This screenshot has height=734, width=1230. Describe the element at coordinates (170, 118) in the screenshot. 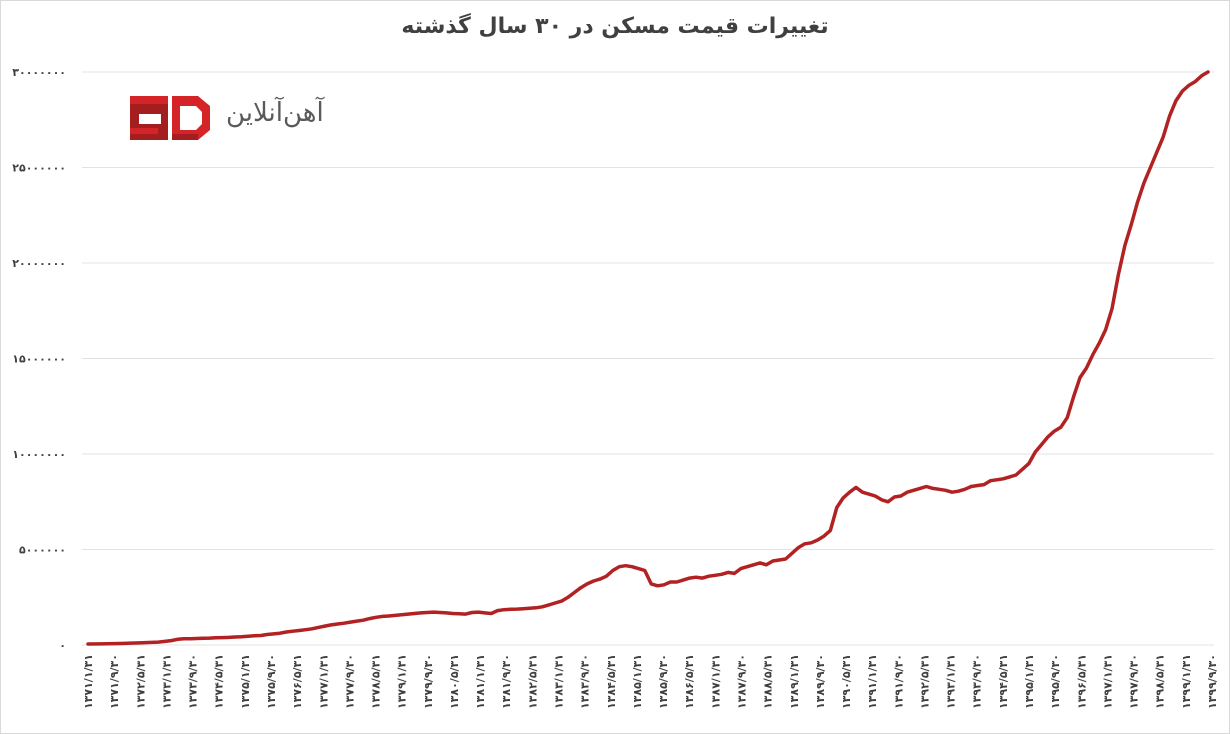

I see `aahanonline-logo-icon` at that location.